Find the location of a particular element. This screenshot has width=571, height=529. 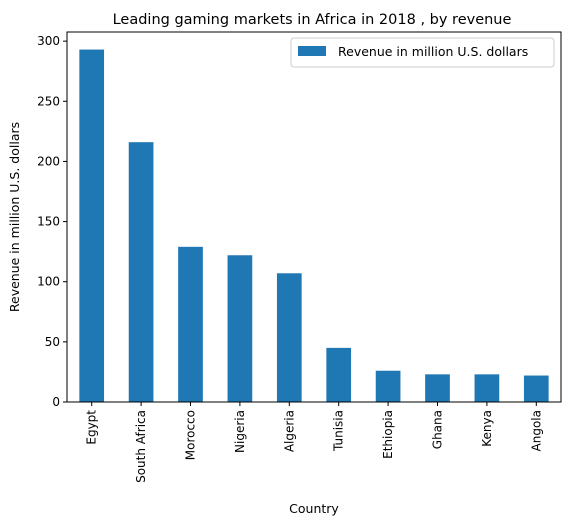

bar-nigeria is located at coordinates (240, 328).